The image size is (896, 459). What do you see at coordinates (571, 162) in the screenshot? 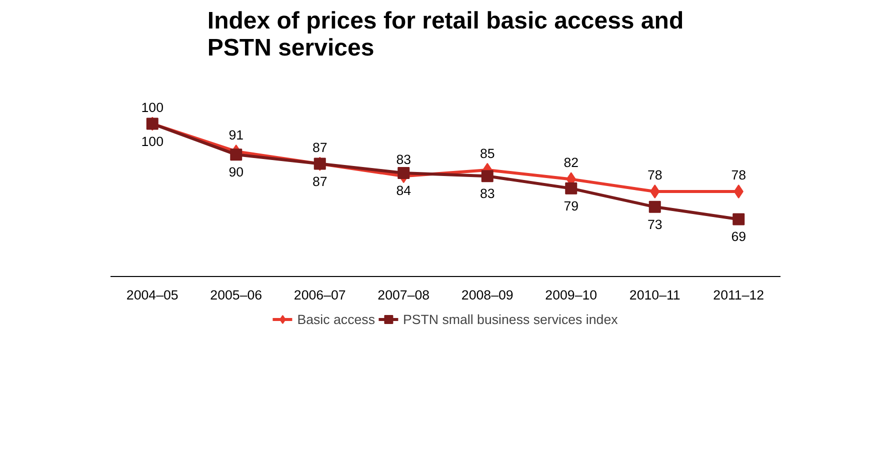
I see `data-label: 82` at bounding box center [571, 162].